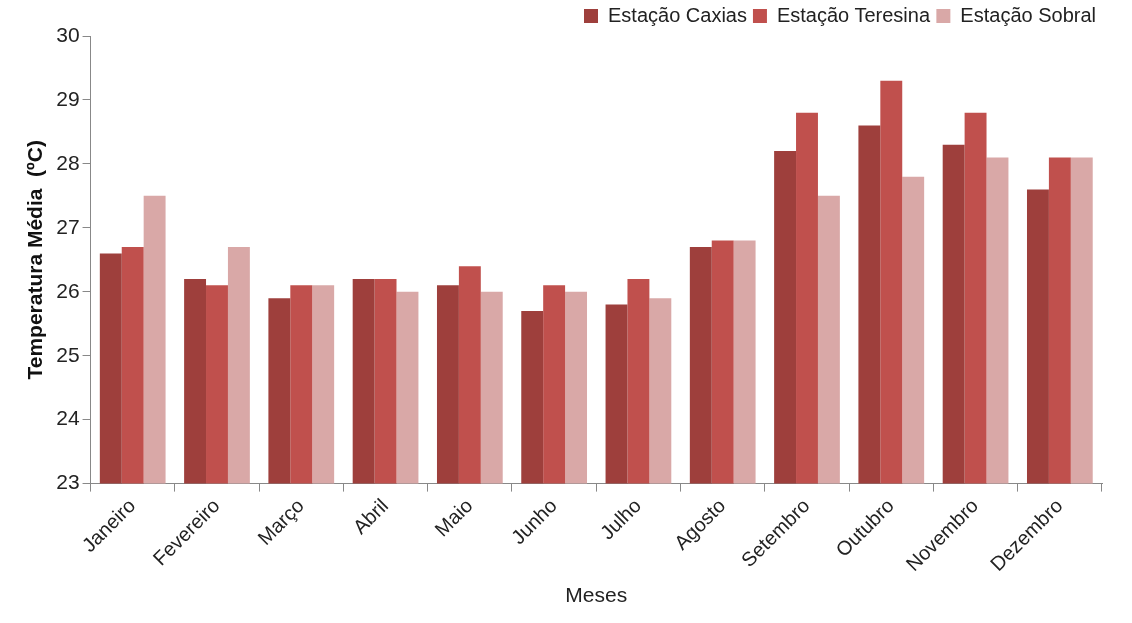  What do you see at coordinates (68, 290) in the screenshot?
I see `y-tick-label: 26` at bounding box center [68, 290].